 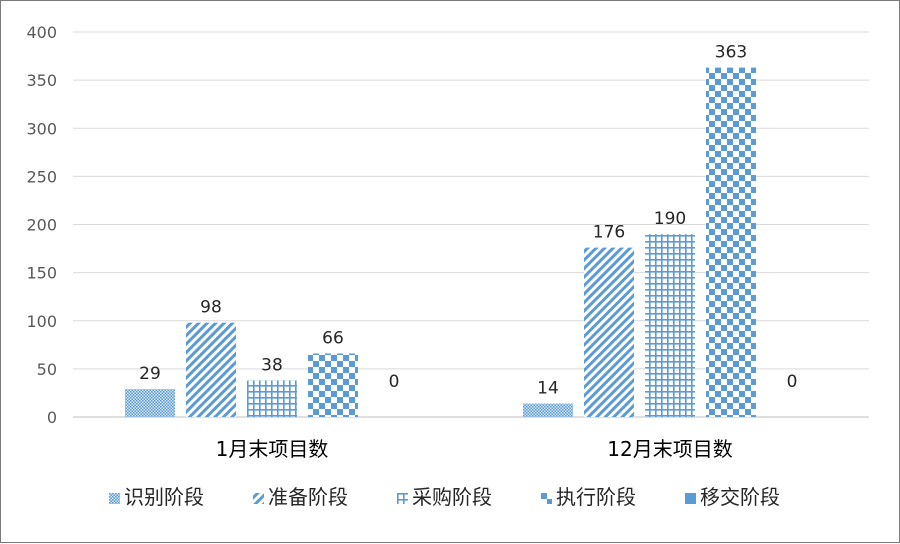 What do you see at coordinates (669, 449) in the screenshot?
I see `category-label: 12月末项目数` at bounding box center [669, 449].